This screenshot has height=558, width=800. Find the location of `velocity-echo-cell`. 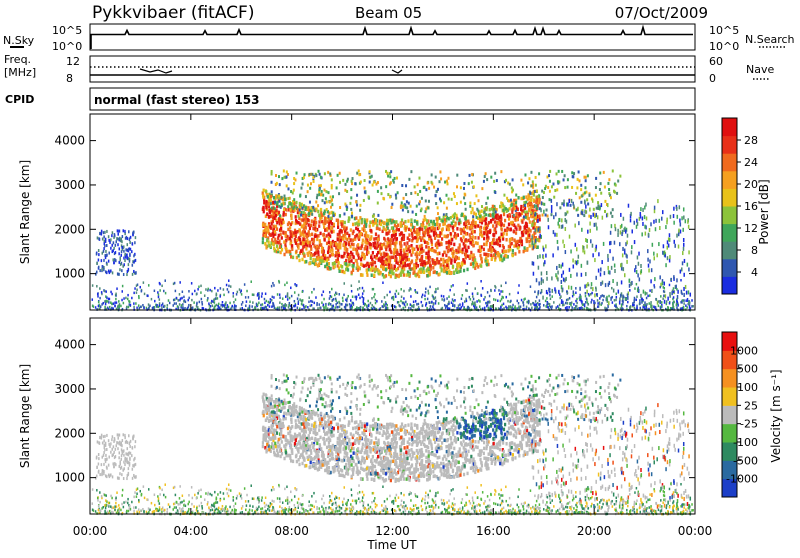

velocity-echo-cell is located at coordinates (518, 402).